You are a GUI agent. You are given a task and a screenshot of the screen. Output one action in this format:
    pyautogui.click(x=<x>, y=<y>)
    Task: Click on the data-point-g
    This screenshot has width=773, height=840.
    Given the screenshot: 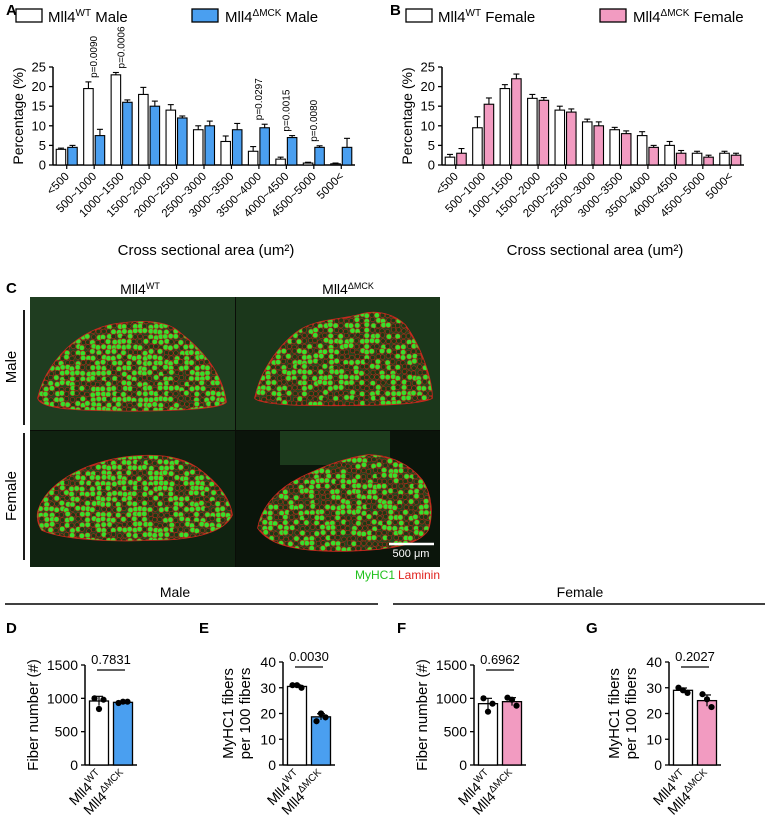 What is the action you would take?
    pyautogui.click(x=707, y=699)
    